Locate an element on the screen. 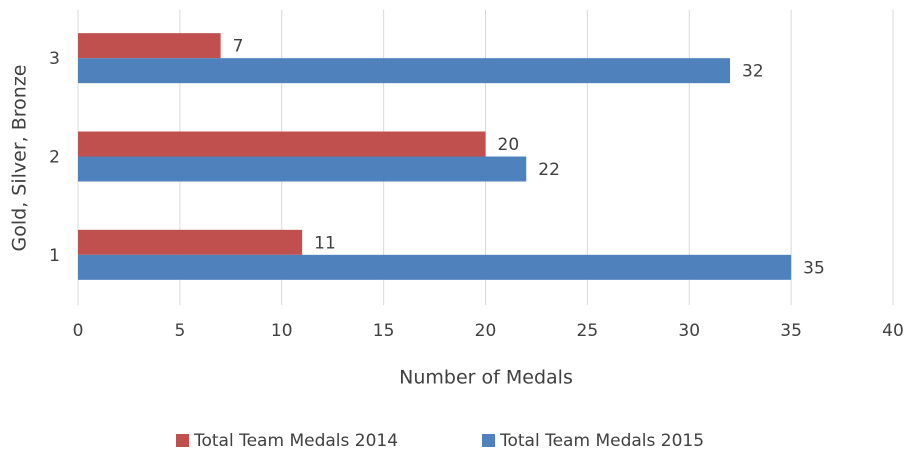  y-tick-label: 3 is located at coordinates (54, 59).